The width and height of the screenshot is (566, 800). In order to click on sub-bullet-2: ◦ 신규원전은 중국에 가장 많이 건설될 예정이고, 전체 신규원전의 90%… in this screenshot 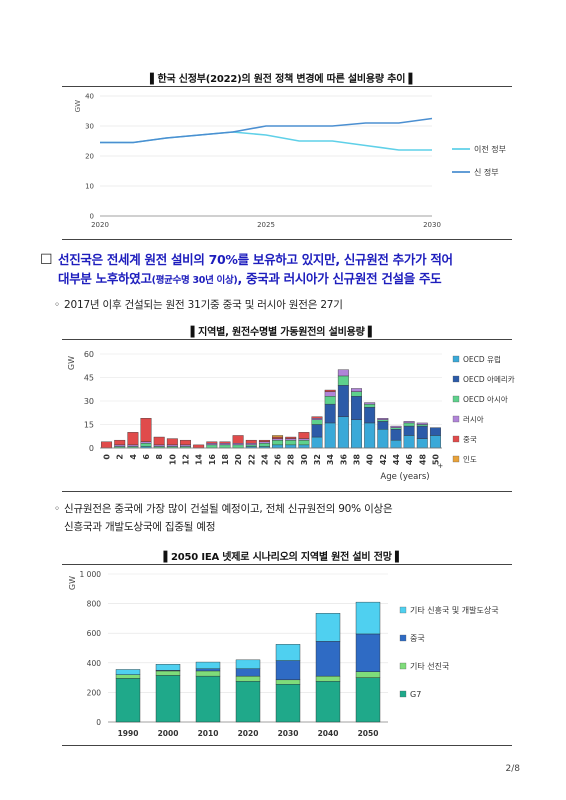, I will do `click(289, 518)`.